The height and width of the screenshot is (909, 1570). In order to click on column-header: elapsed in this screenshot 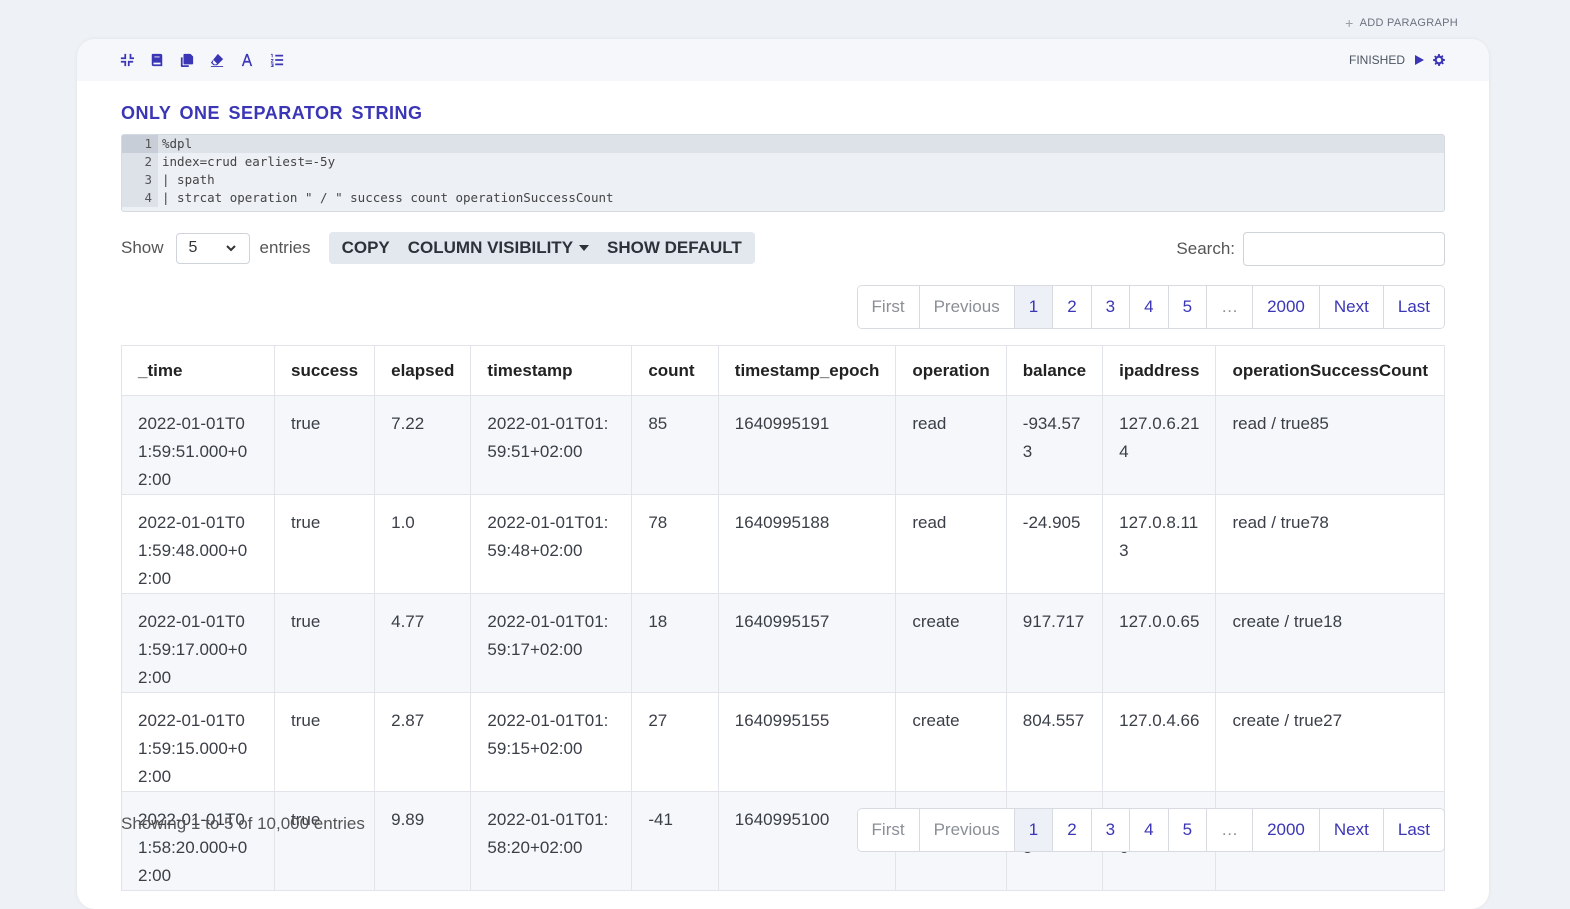, I will do `click(423, 370)`.